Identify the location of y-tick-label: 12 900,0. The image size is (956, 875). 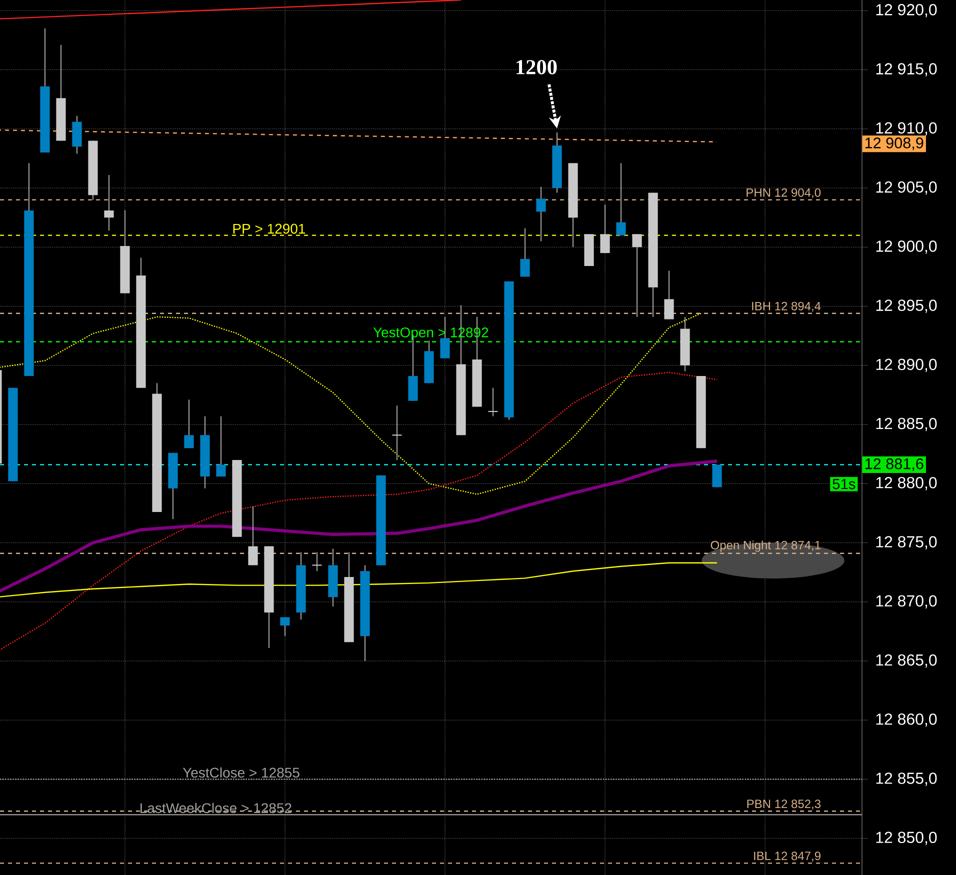
(906, 247).